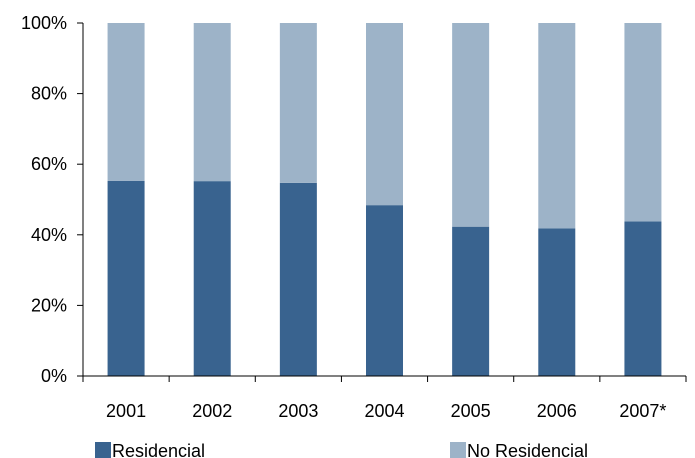 The width and height of the screenshot is (695, 458). What do you see at coordinates (527, 449) in the screenshot?
I see `legend-label: No Residencial` at bounding box center [527, 449].